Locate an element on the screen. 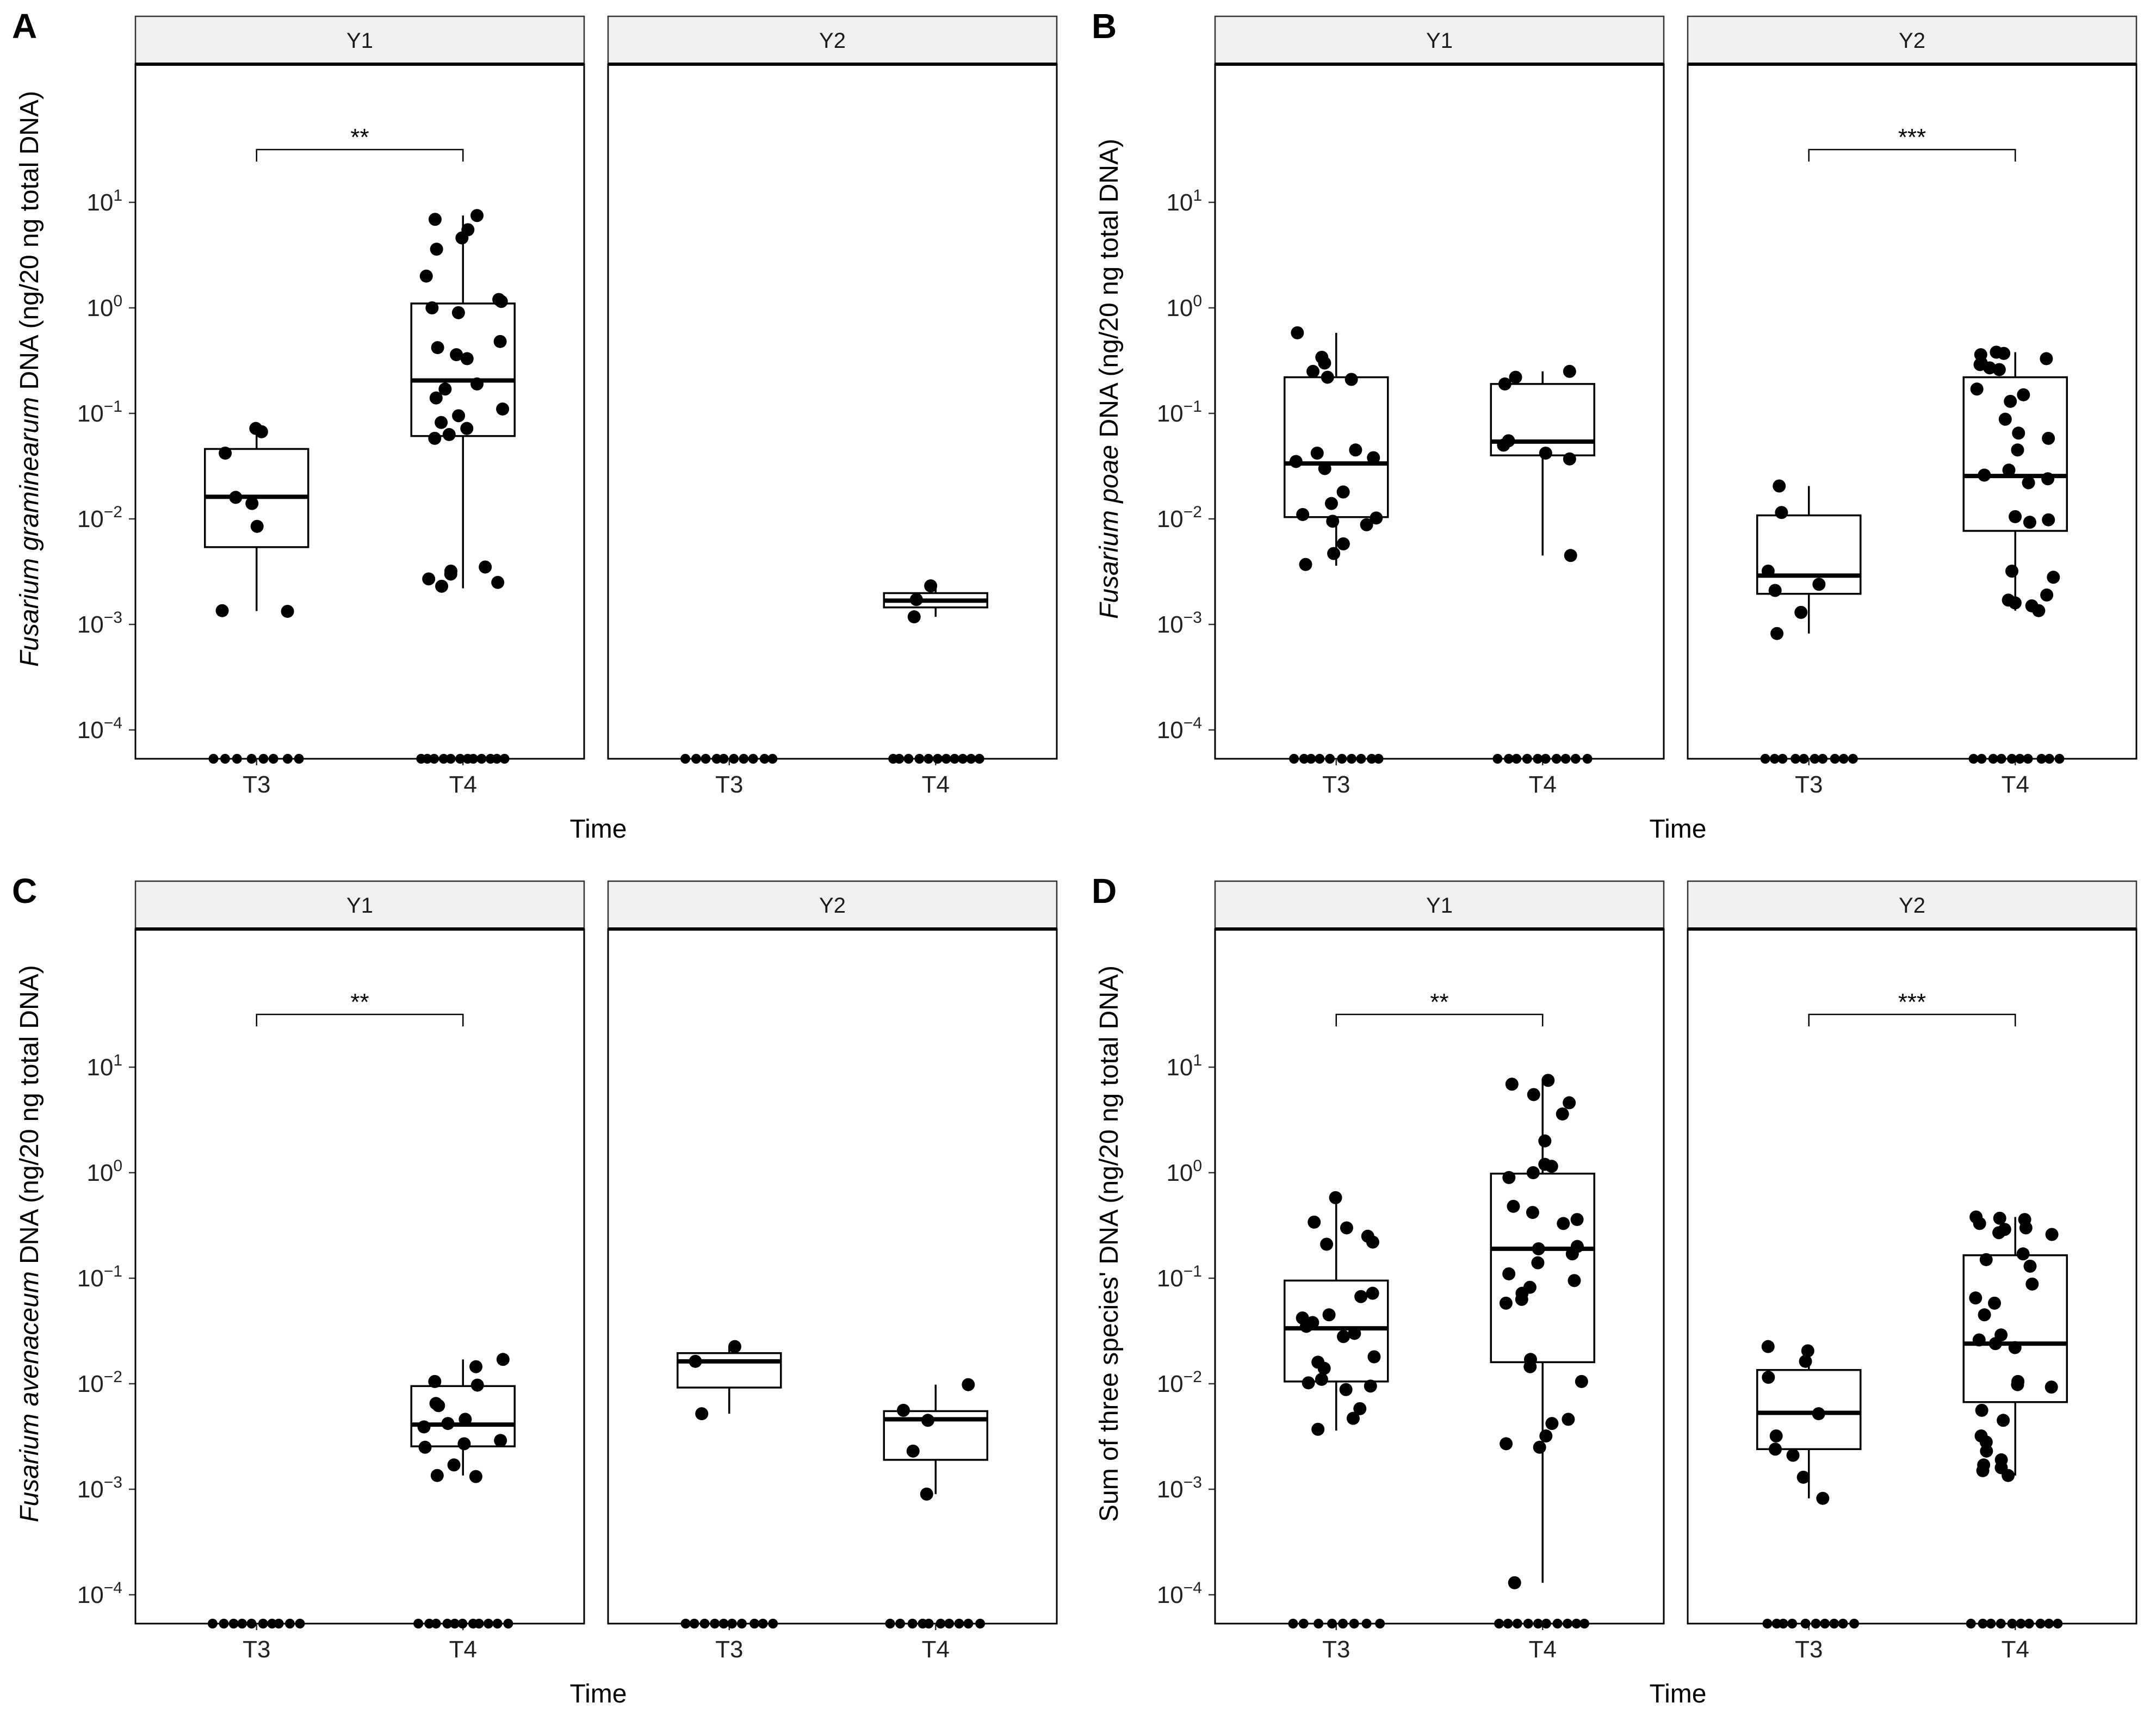 The width and height of the screenshot is (2156, 1709). y-tick-label: 10¹ is located at coordinates (104, 1066).